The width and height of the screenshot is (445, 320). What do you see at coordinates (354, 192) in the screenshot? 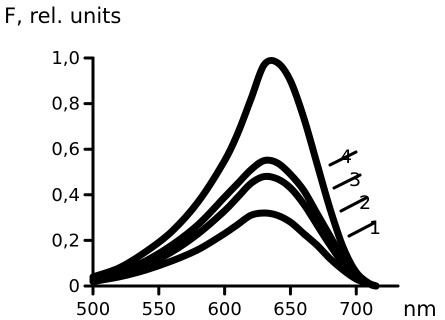
I see `series-label-group: 1 234` at bounding box center [354, 192].